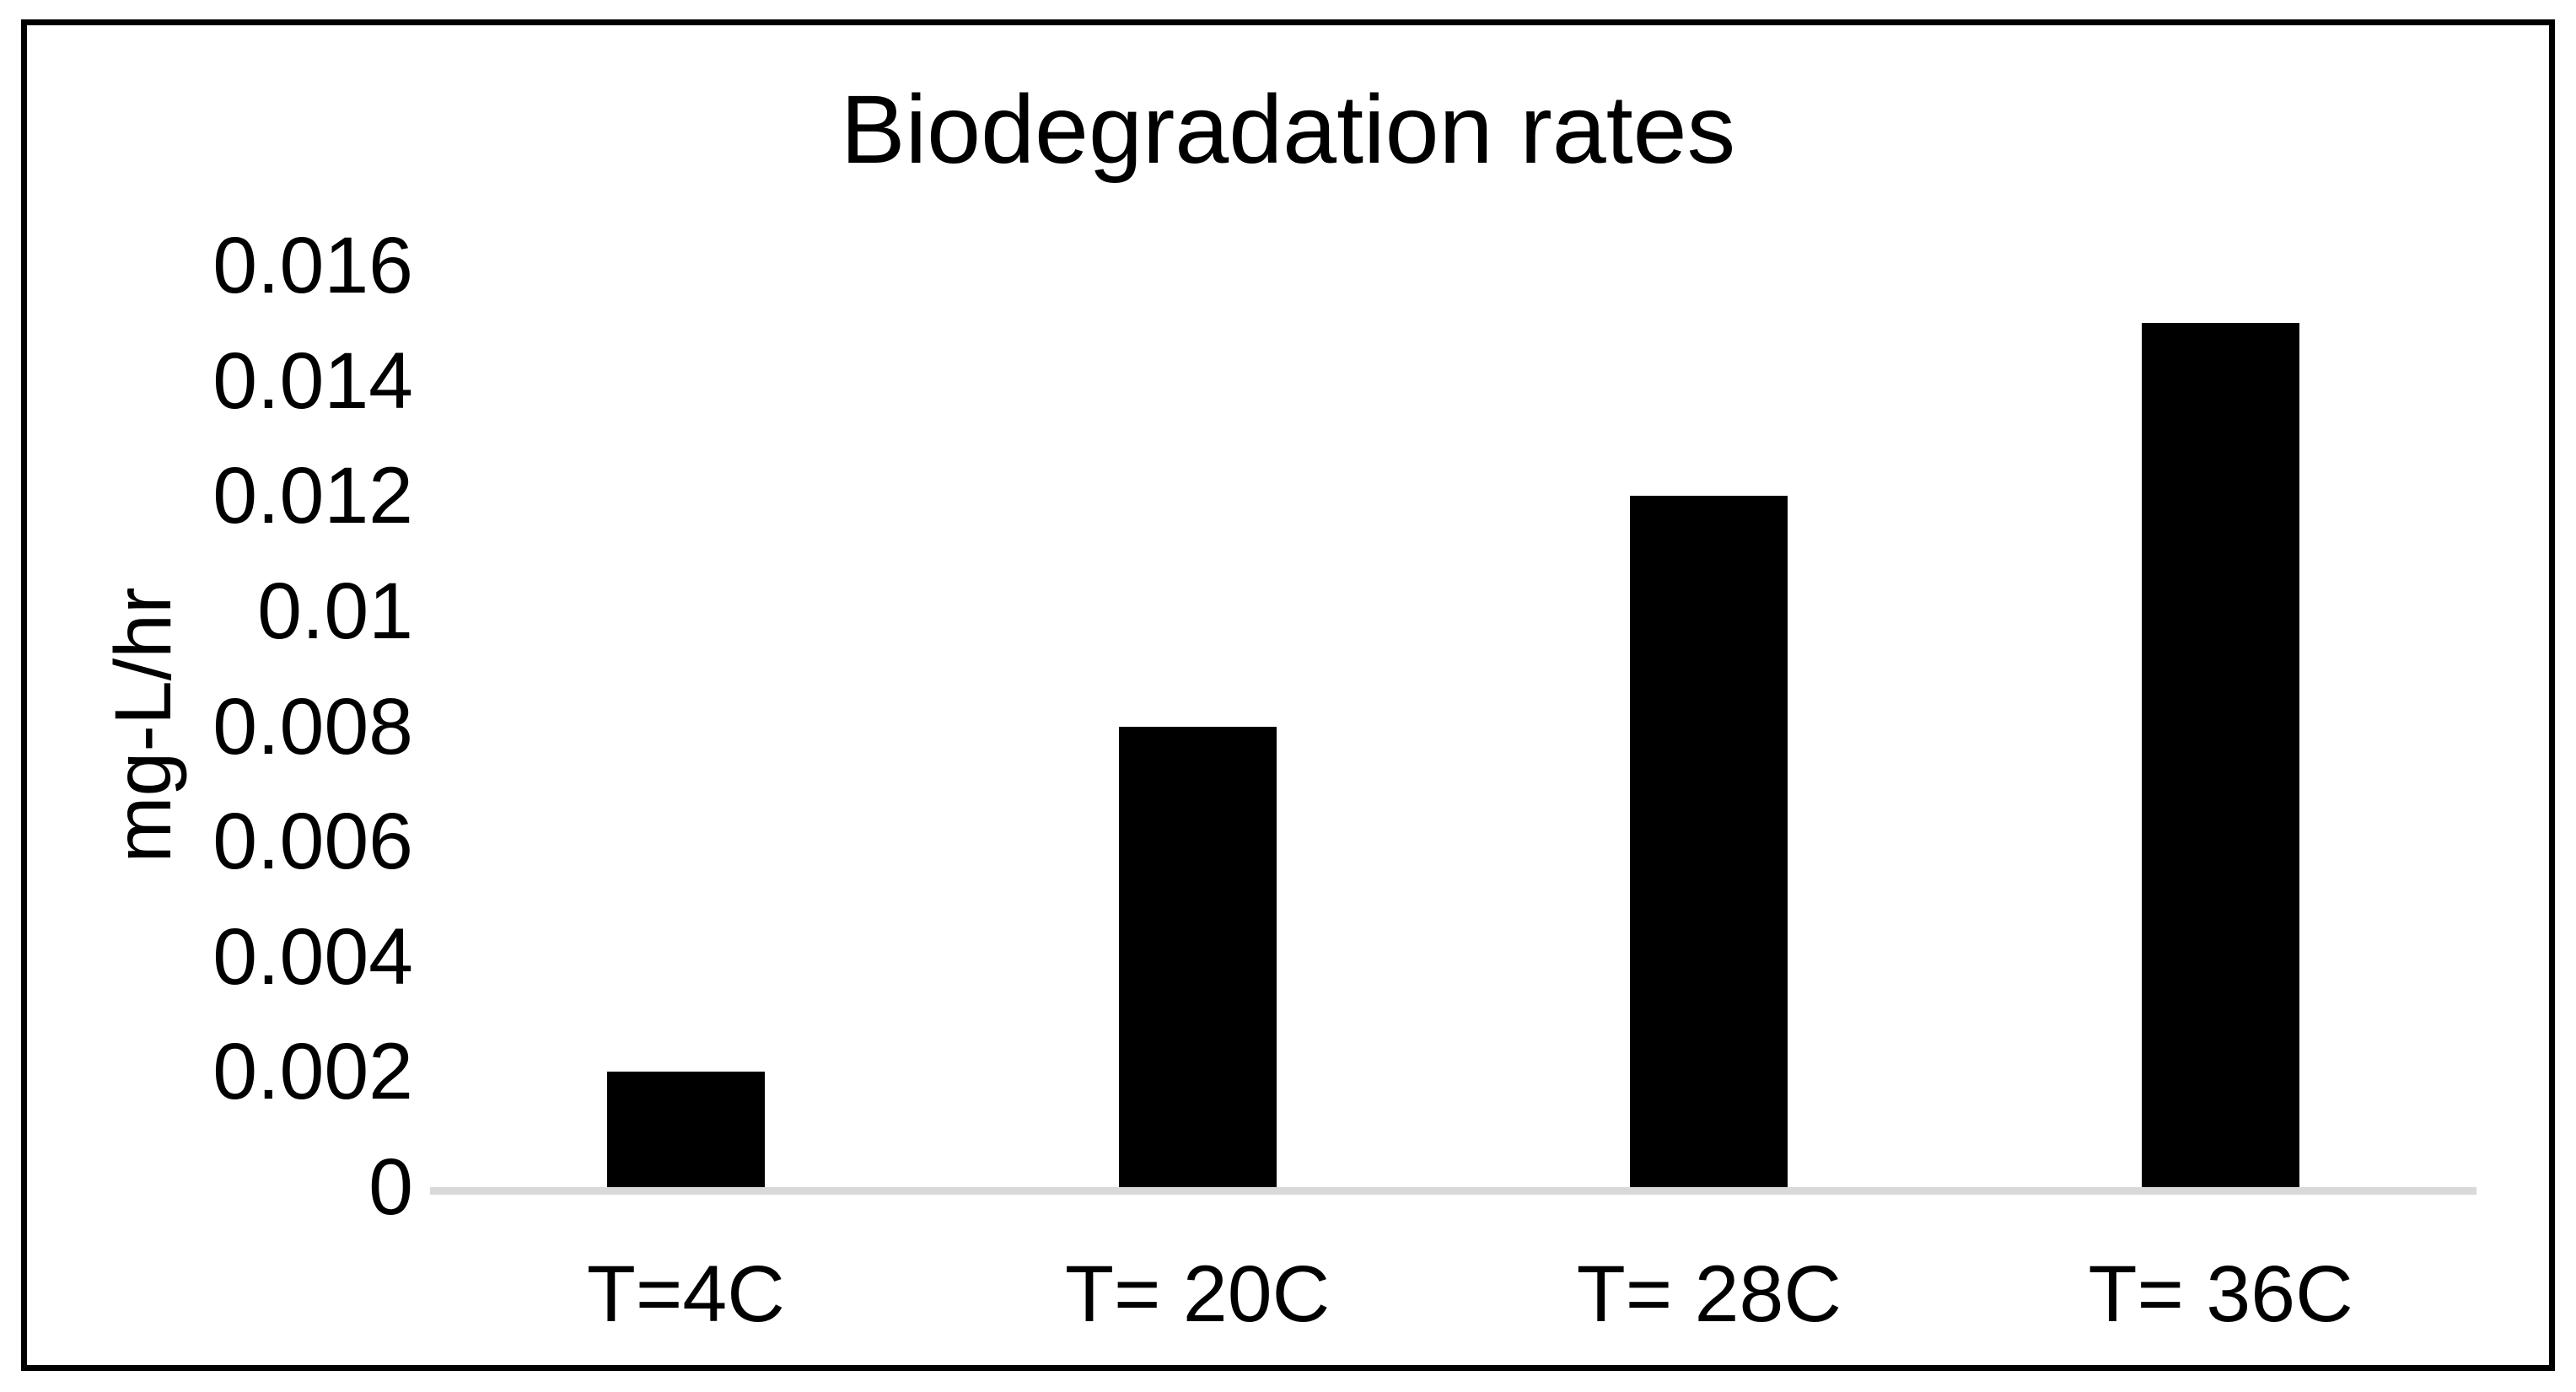  Describe the element at coordinates (1288, 130) in the screenshot. I see `chart-title: Biodegradation rates` at that location.